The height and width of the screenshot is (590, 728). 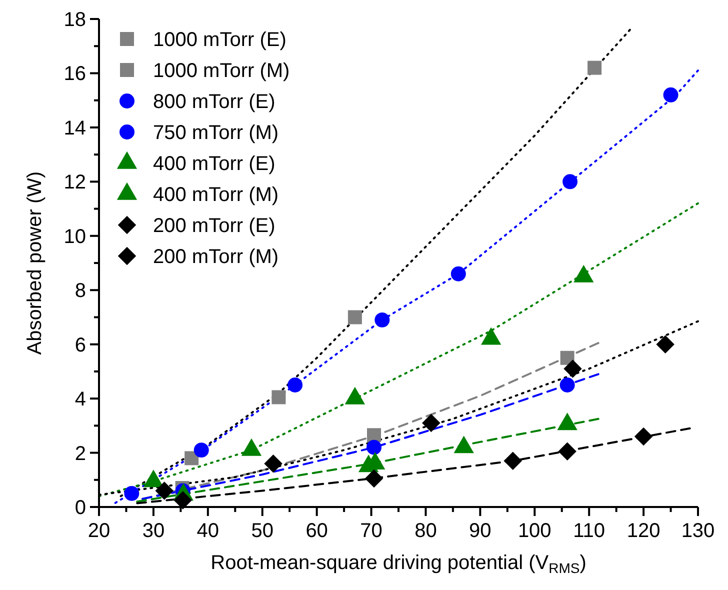 What do you see at coordinates (535, 531) in the screenshot?
I see `x-tick-label: 100` at bounding box center [535, 531].